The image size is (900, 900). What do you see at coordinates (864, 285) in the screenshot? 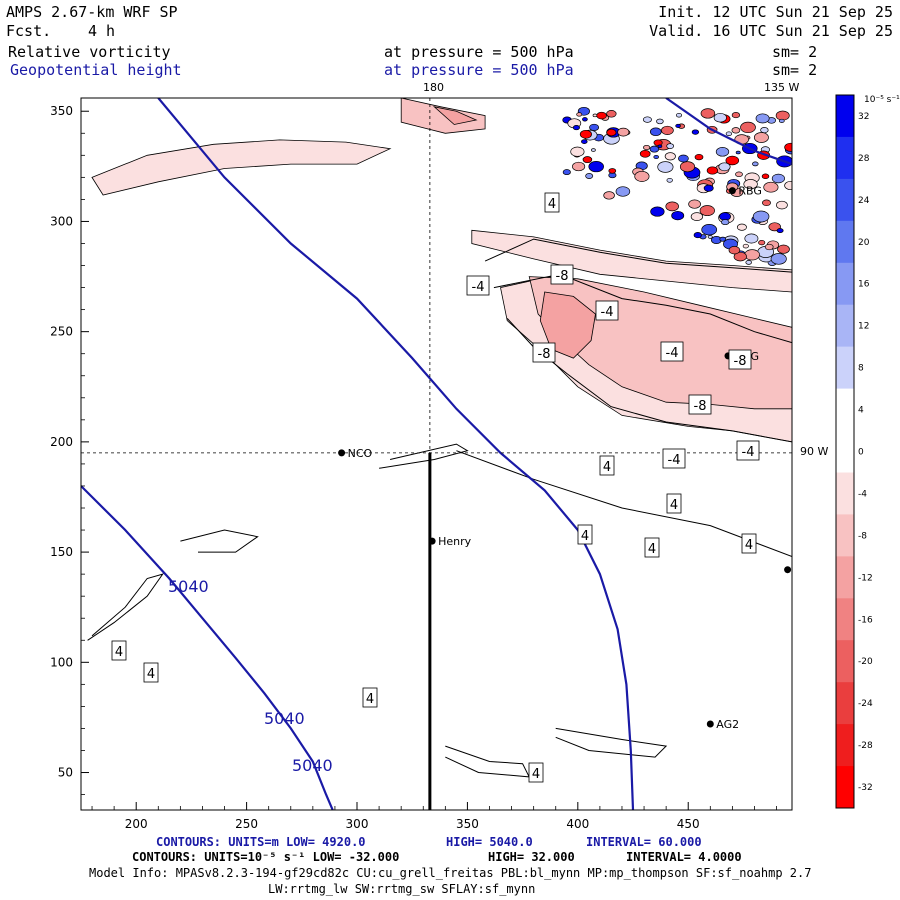
I see `colorbar-tick-4: 16` at bounding box center [864, 285].